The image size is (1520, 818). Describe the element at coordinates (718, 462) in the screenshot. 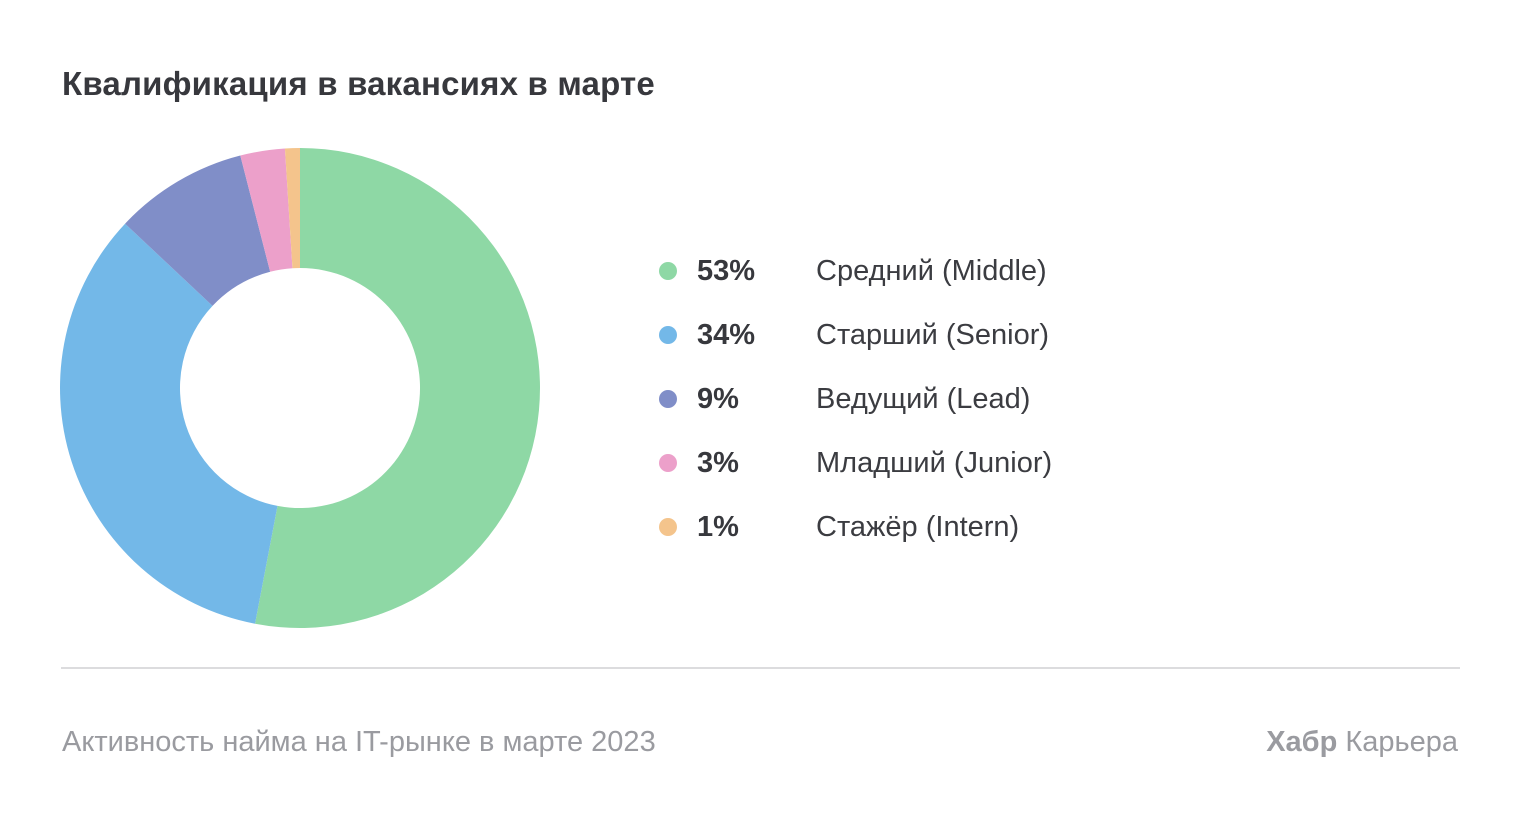

I see `legend-percent: 3%` at that location.